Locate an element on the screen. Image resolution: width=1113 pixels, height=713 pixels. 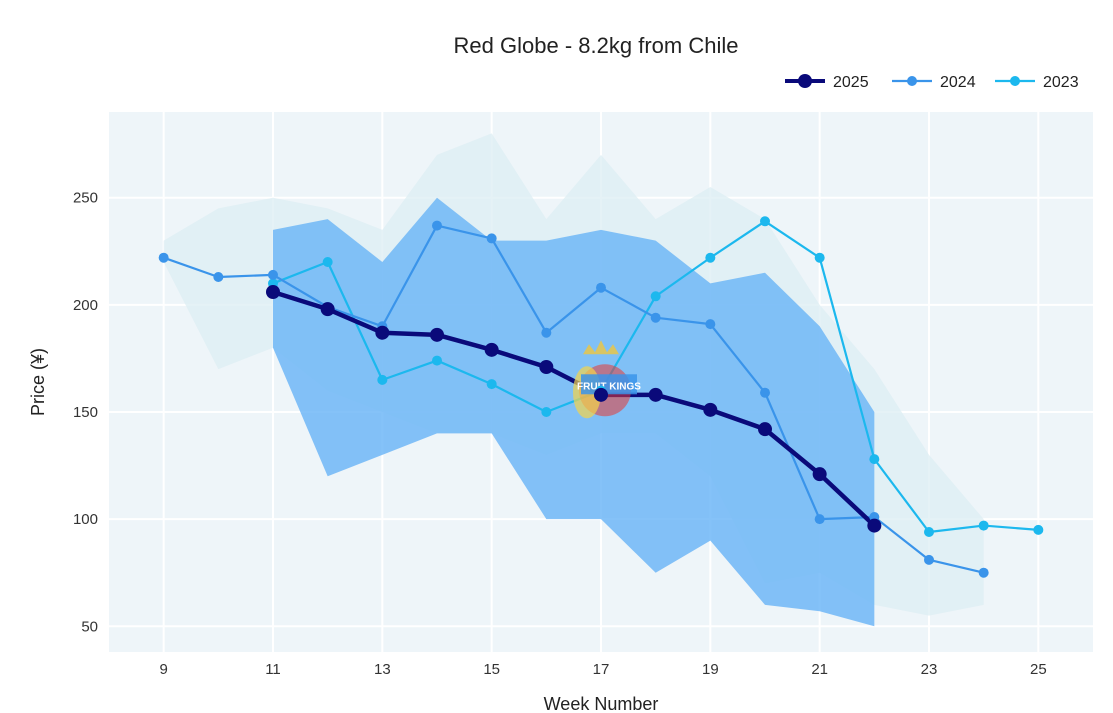
watermark-text: FRUIT KINGS is located at coordinates (609, 386).